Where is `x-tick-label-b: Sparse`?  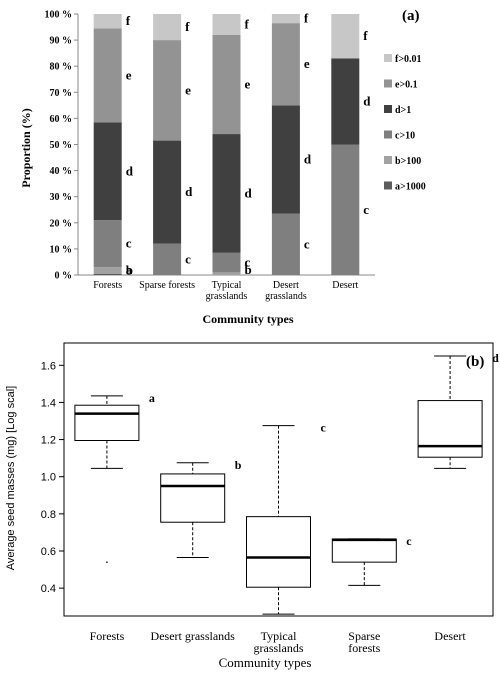 x-tick-label-b: Sparse is located at coordinates (364, 636).